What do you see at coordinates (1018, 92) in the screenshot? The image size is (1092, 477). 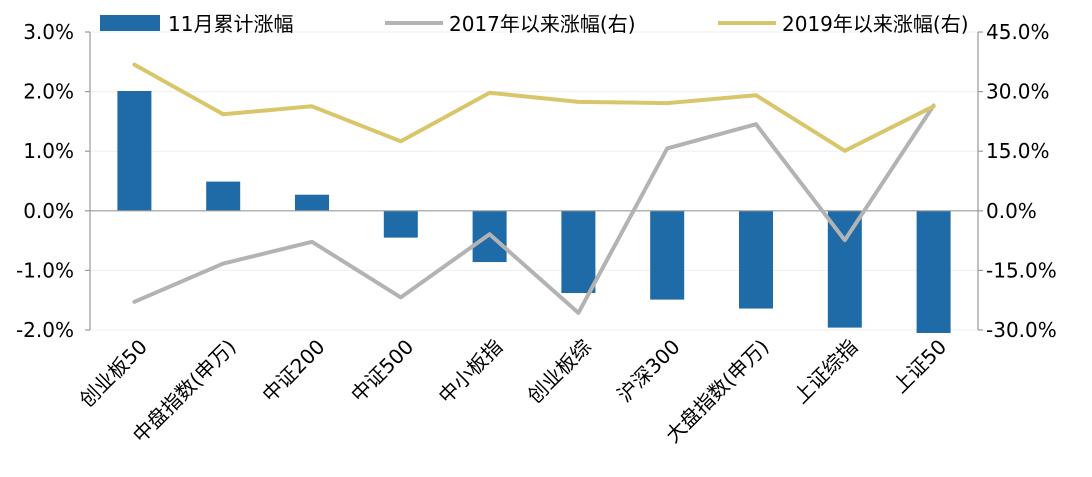 I see `right-tick-label: 30.0%` at bounding box center [1018, 92].